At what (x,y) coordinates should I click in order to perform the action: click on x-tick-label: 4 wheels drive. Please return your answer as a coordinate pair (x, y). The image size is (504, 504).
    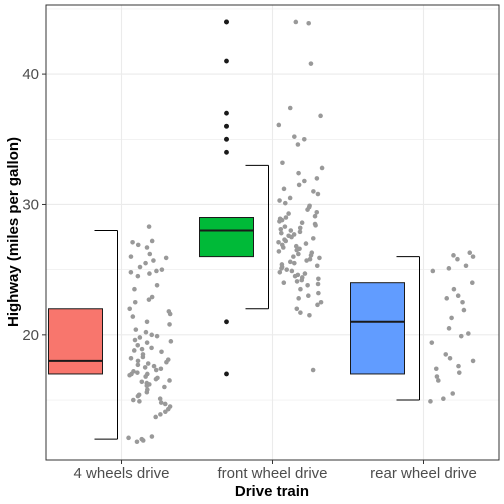
    Looking at the image, I should click on (122, 473).